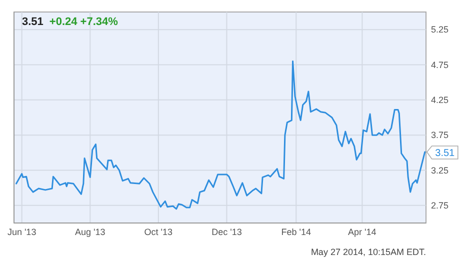 The image size is (474, 263). What do you see at coordinates (440, 205) in the screenshot?
I see `y-tick-label: 2.75` at bounding box center [440, 205].